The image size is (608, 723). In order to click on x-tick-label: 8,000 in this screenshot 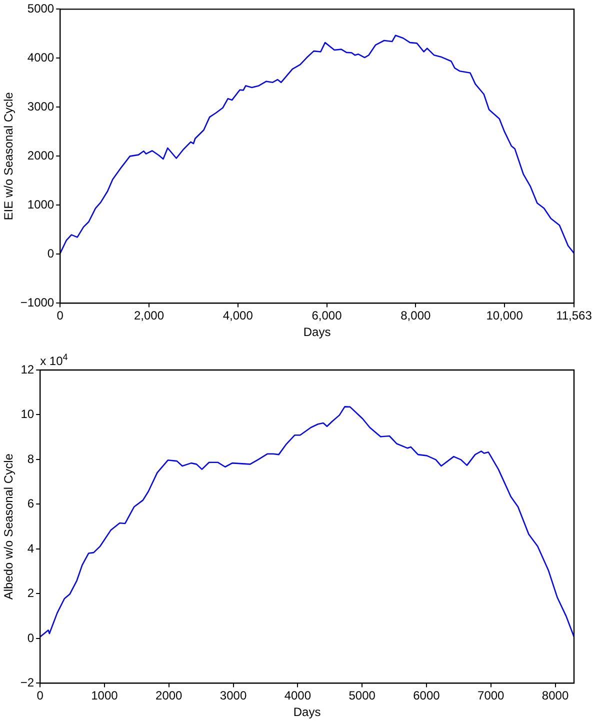, I will do `click(415, 315)`.